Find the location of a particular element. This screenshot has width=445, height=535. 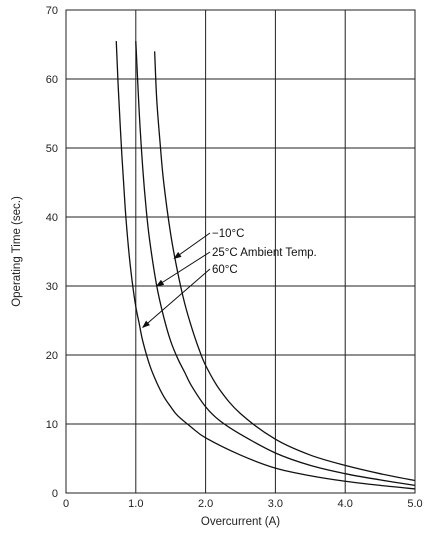

x-tick-label: 2.0 is located at coordinates (205, 504).